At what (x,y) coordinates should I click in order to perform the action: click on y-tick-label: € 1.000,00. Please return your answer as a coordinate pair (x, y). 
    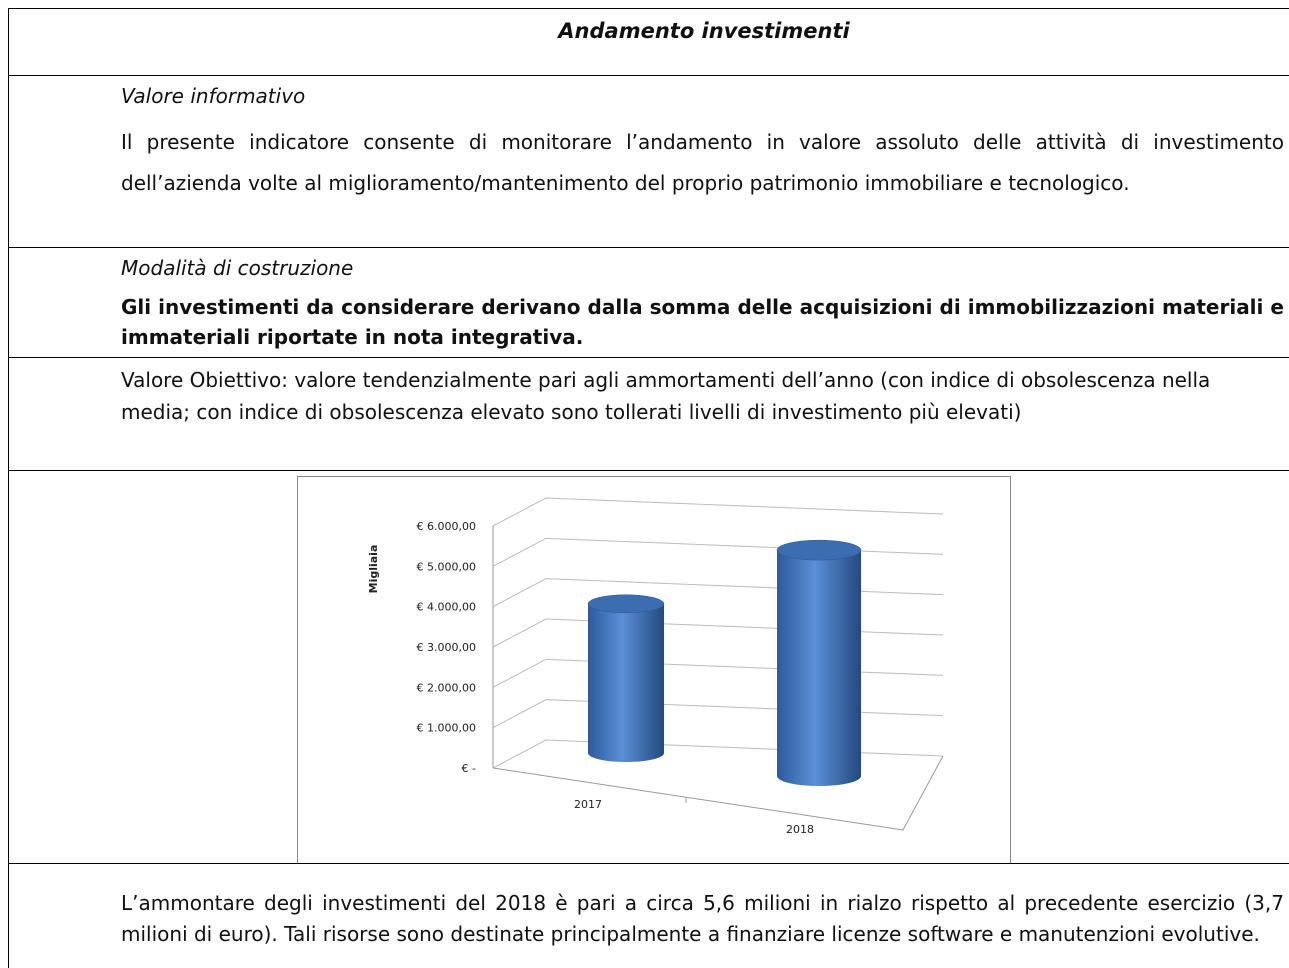
    Looking at the image, I should click on (446, 728).